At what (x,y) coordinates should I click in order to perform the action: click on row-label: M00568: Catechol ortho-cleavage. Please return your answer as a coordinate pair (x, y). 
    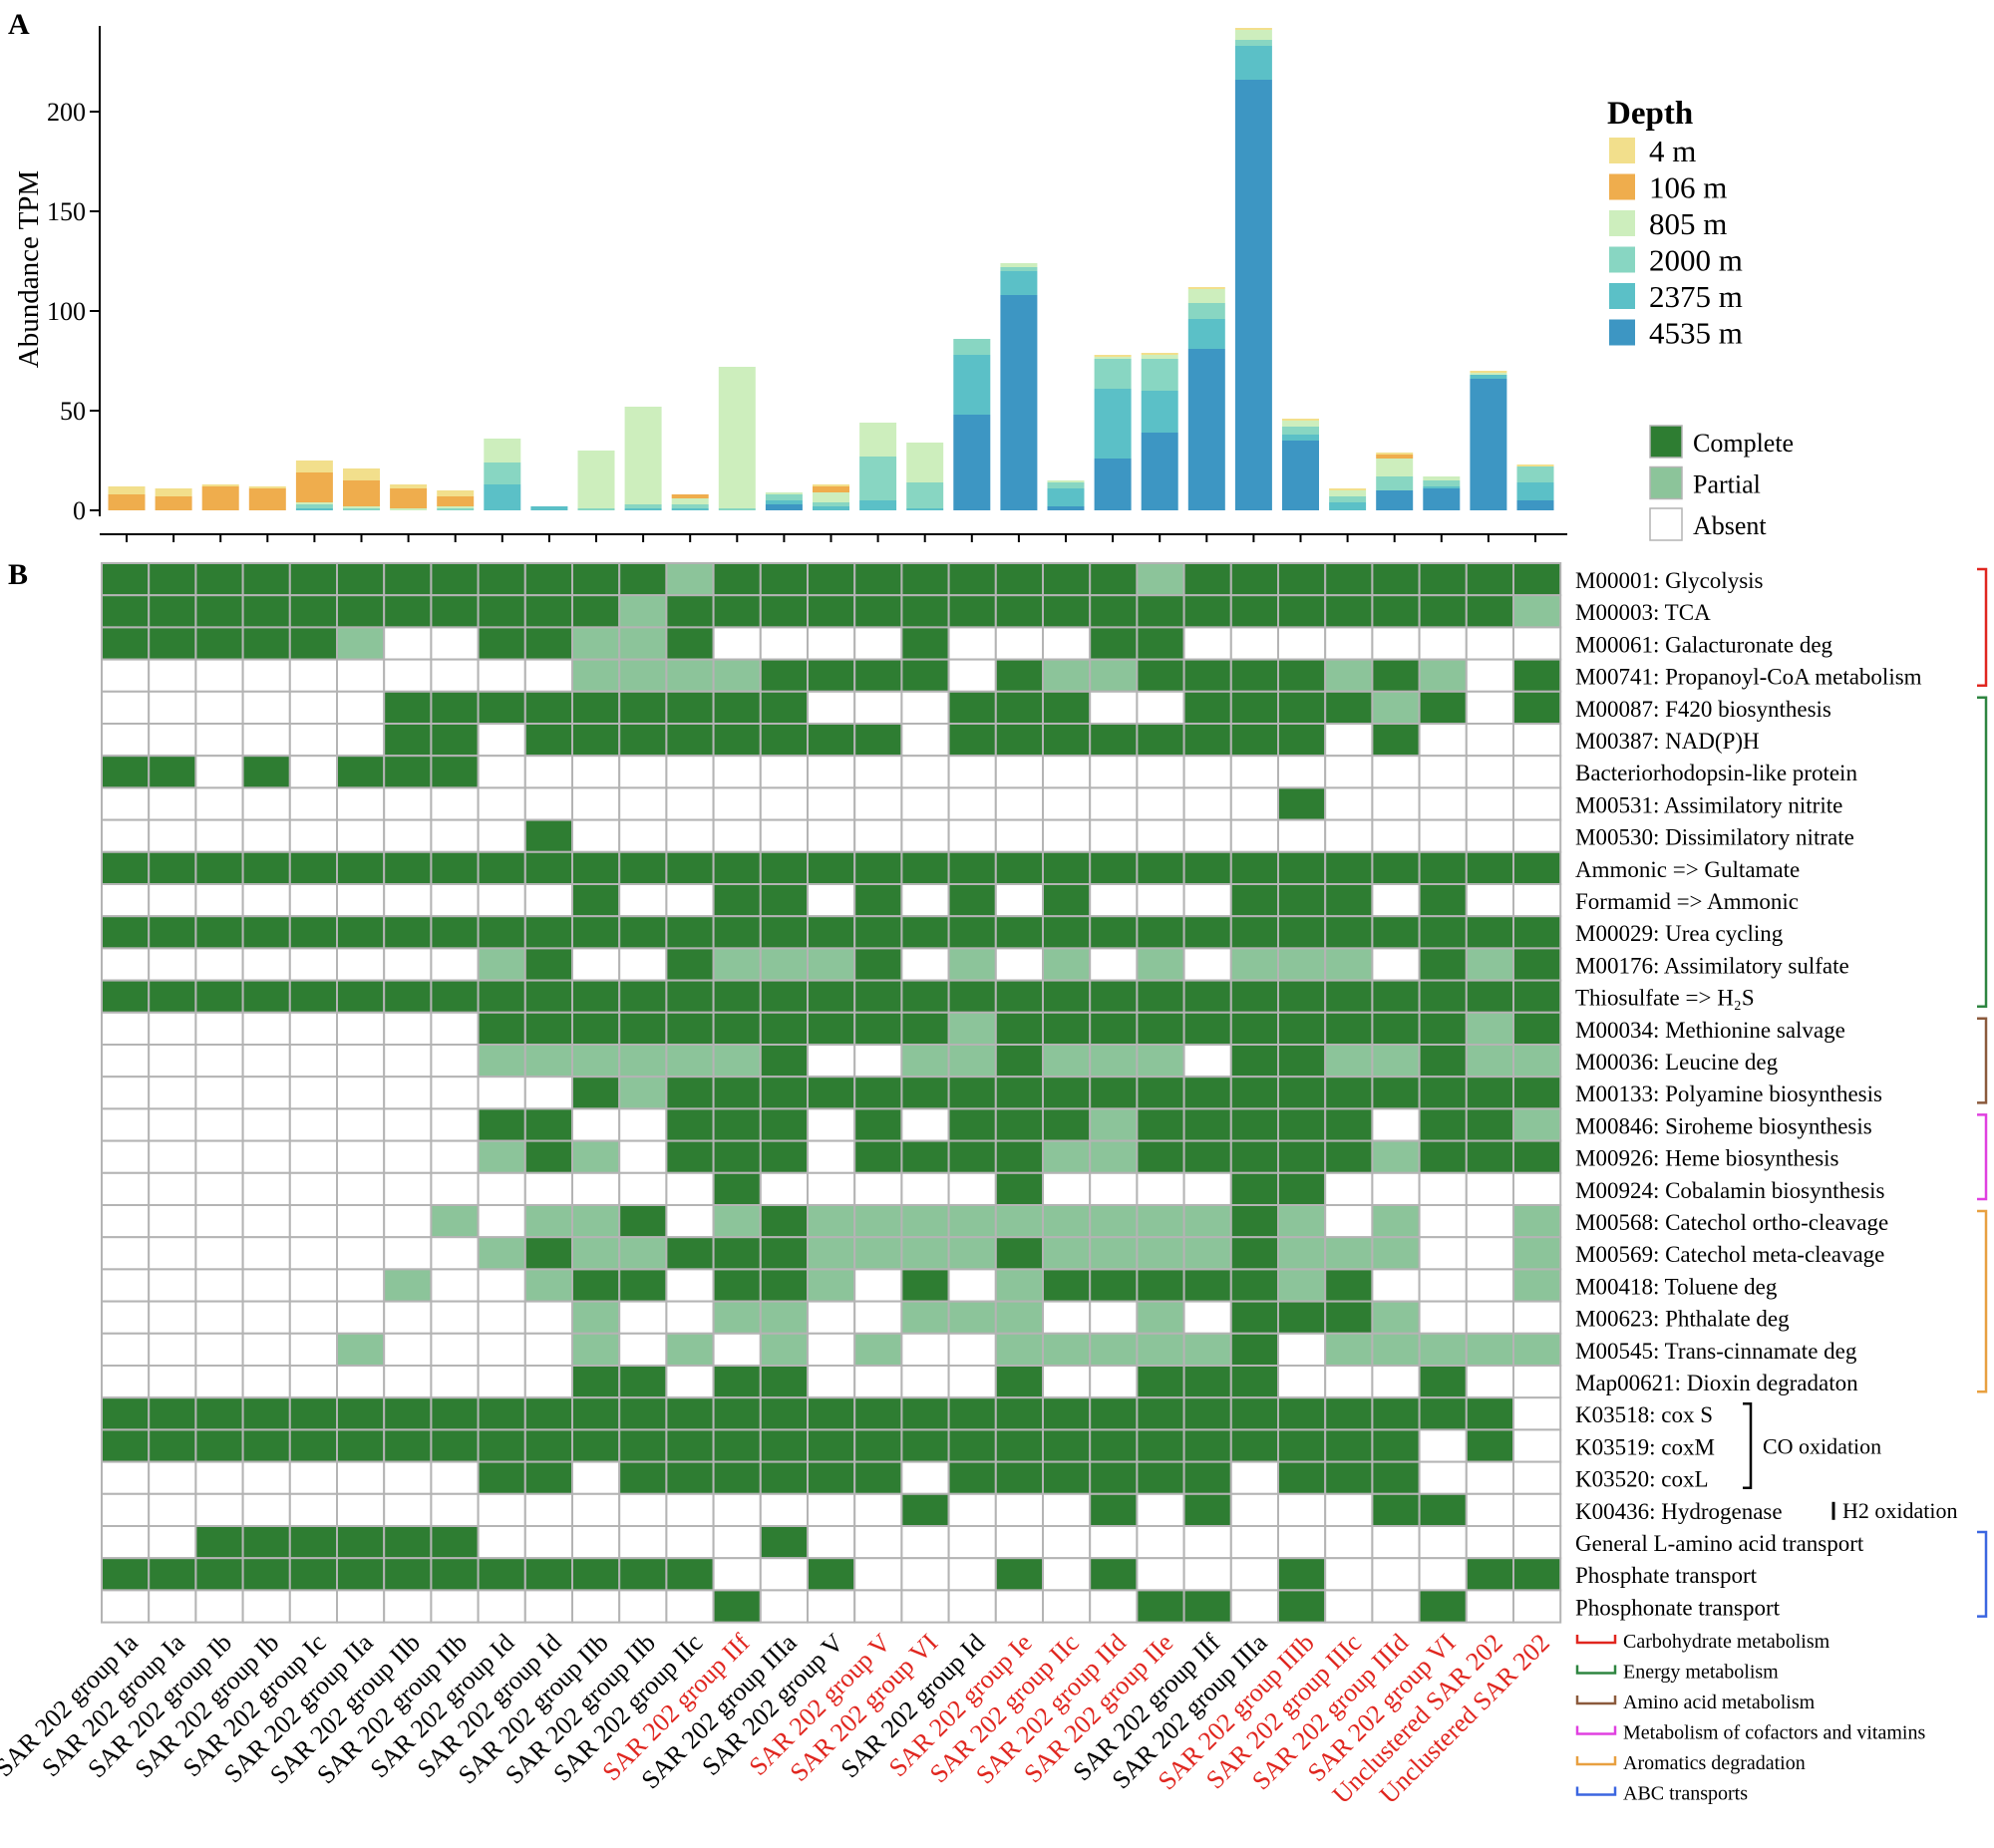
    Looking at the image, I should click on (1731, 1223).